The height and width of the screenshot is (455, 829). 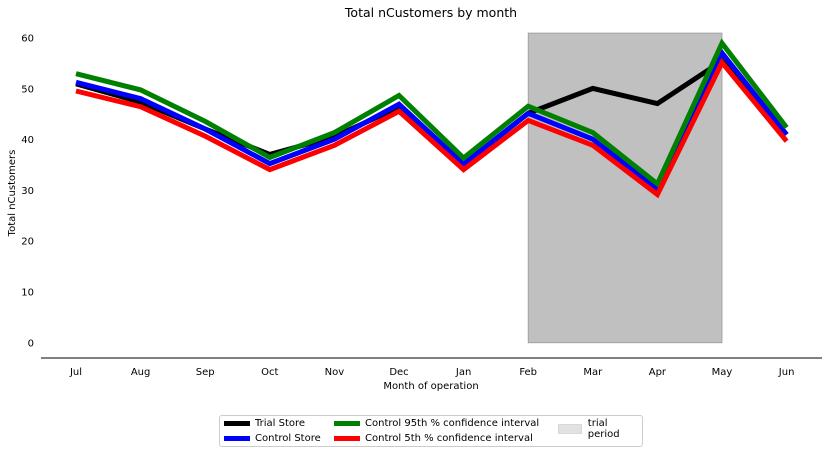 I want to click on legend-item-trial-store: Trial Store, so click(x=264, y=423).